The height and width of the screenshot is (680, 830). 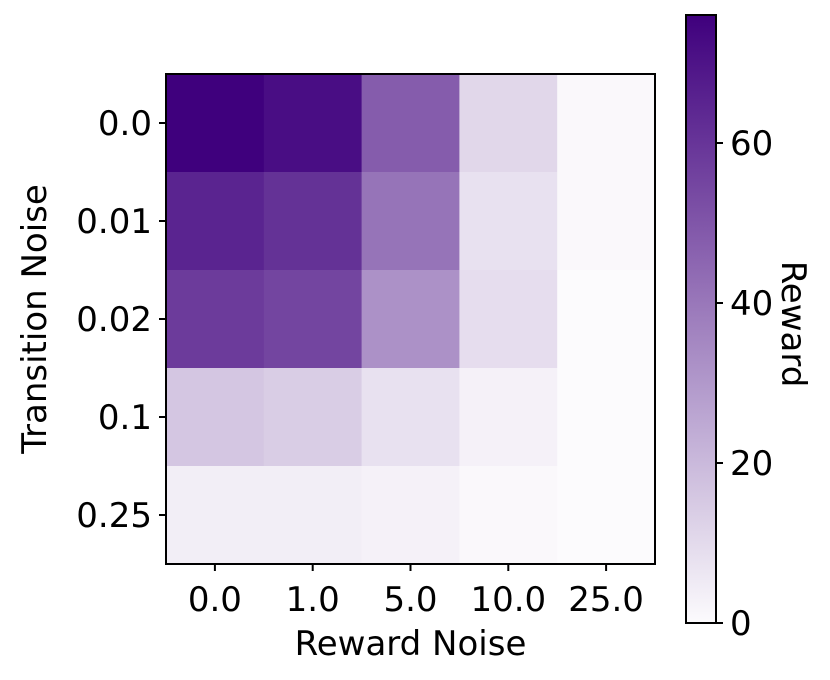 What do you see at coordinates (701, 319) in the screenshot?
I see `colorbar` at bounding box center [701, 319].